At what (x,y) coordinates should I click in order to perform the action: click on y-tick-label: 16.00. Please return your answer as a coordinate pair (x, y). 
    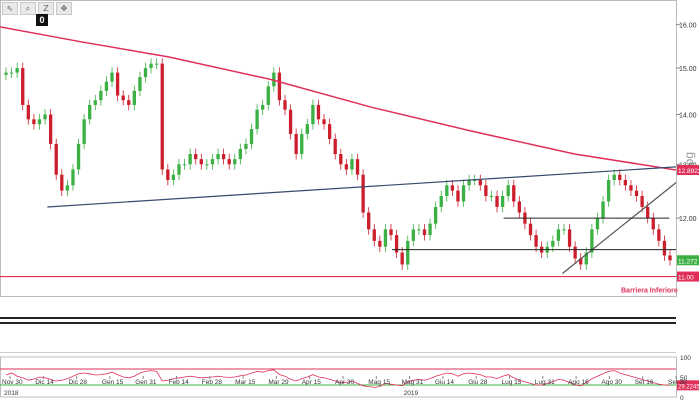
    Looking at the image, I should click on (688, 26).